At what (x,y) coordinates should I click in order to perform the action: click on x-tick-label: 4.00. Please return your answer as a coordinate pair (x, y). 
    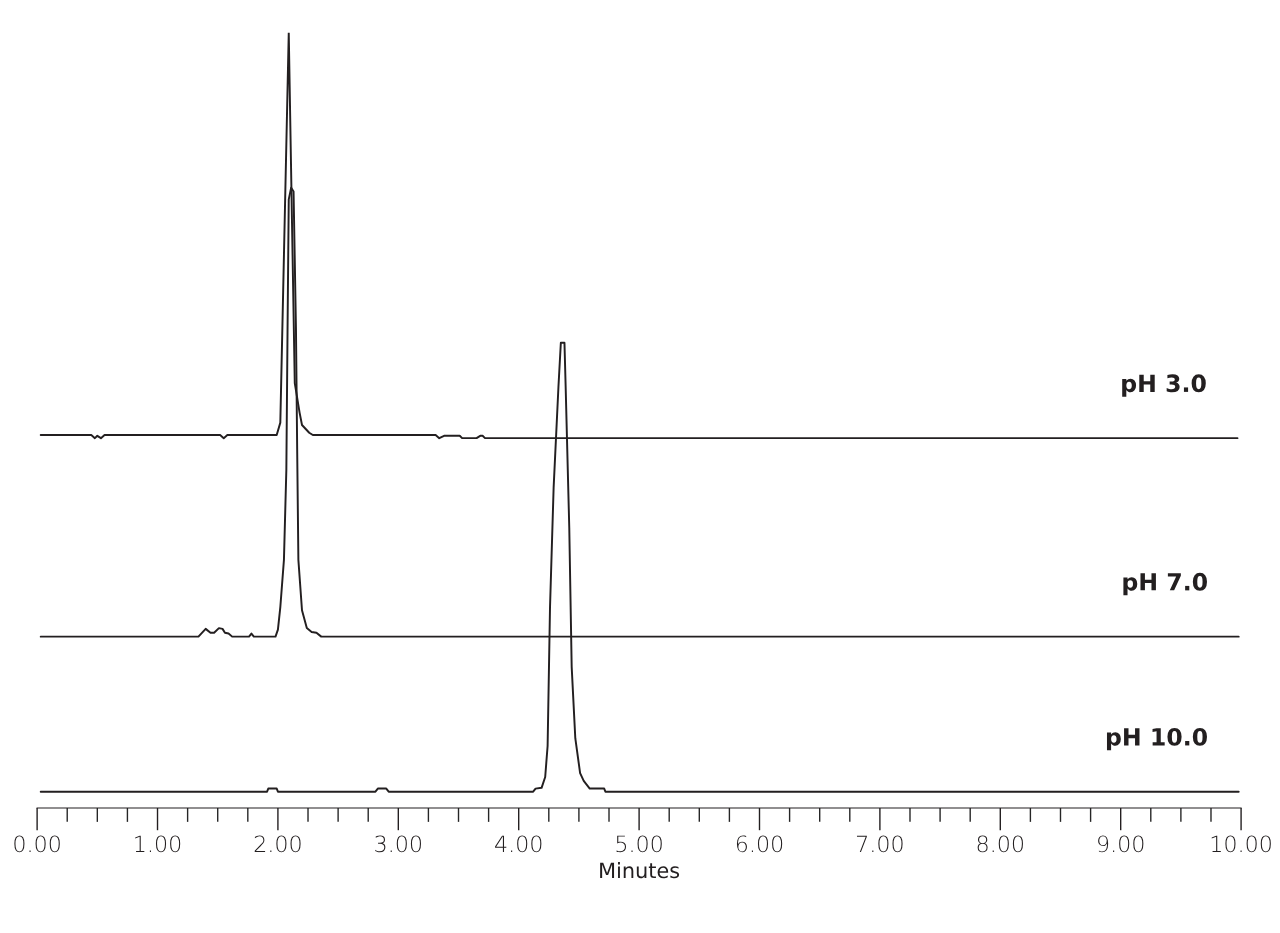
    Looking at the image, I should click on (518, 844).